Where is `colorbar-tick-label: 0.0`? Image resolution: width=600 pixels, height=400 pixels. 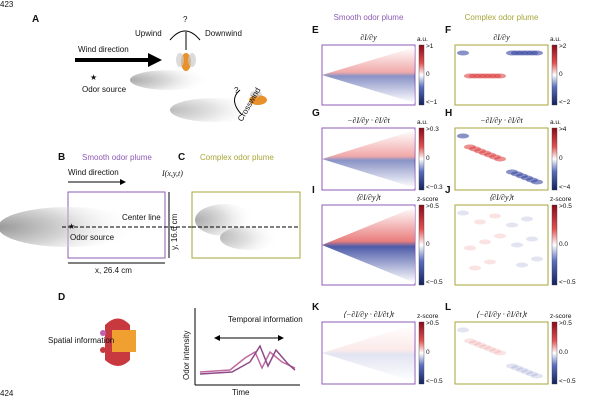 colorbar-tick-label: 0.0 is located at coordinates (563, 244).